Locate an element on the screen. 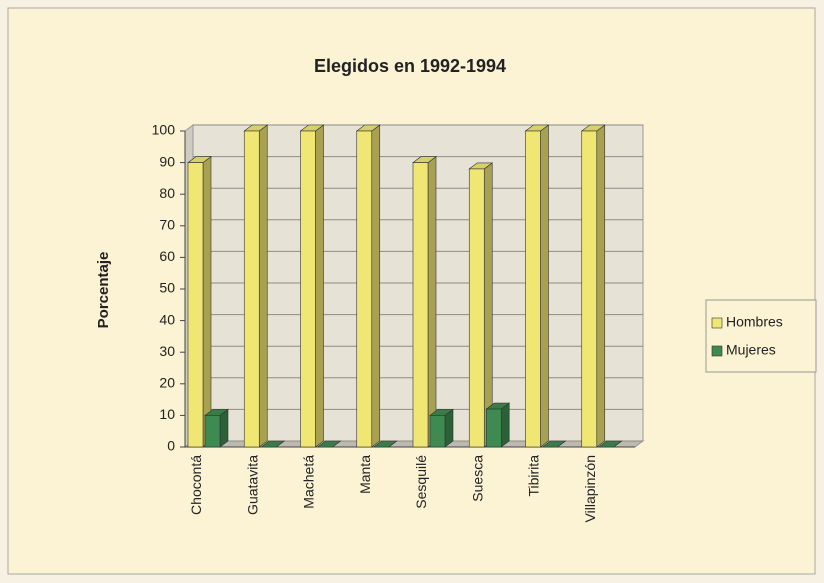 The width and height of the screenshot is (824, 583). y-tick-label: 50 is located at coordinates (167, 288).